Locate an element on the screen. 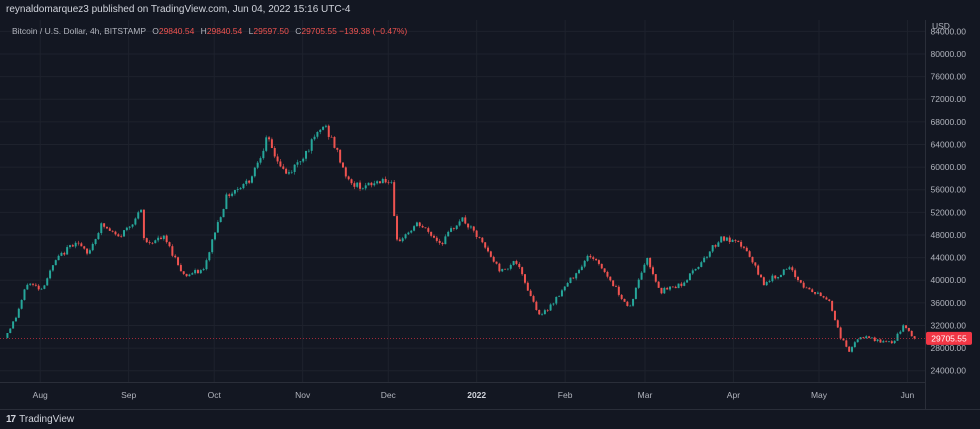  price-tick-label: 52000.00 is located at coordinates (949, 212).